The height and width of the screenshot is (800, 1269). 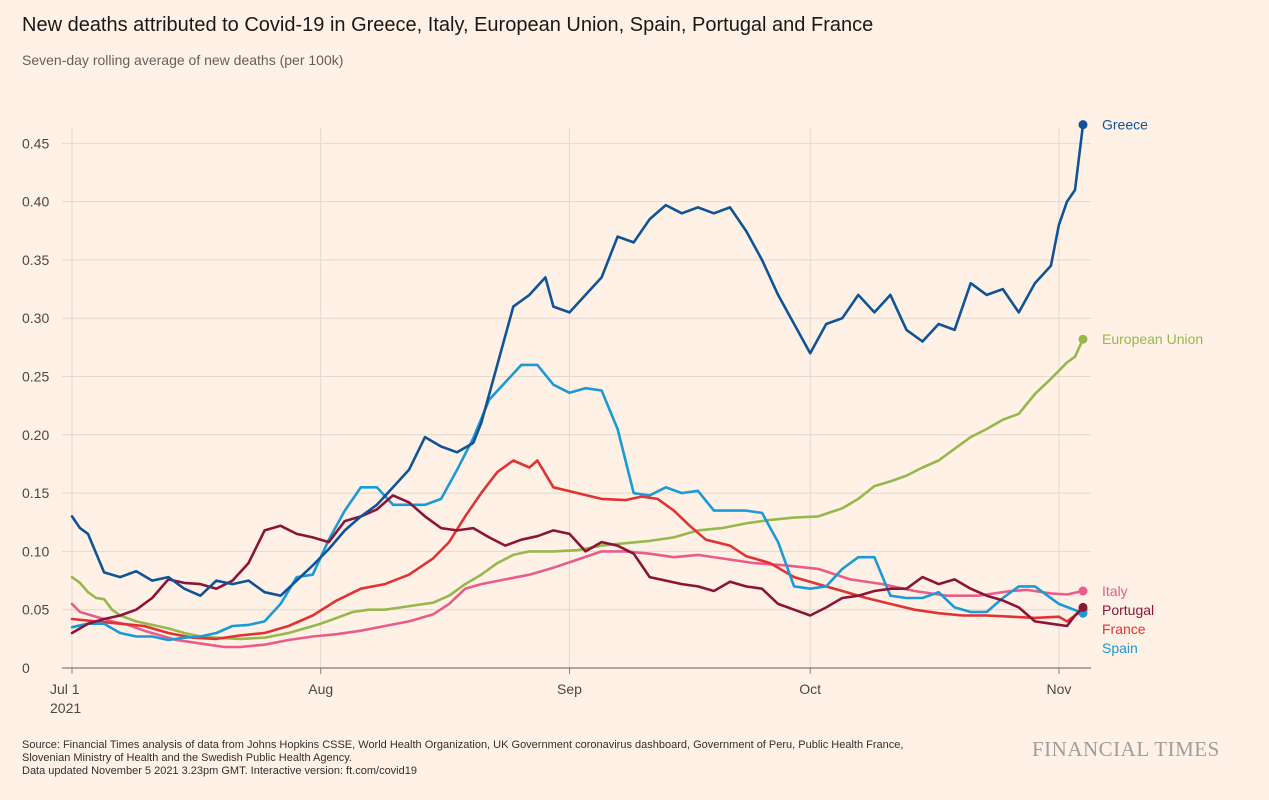 I want to click on y-tick-label: 0.40, so click(x=35, y=202).